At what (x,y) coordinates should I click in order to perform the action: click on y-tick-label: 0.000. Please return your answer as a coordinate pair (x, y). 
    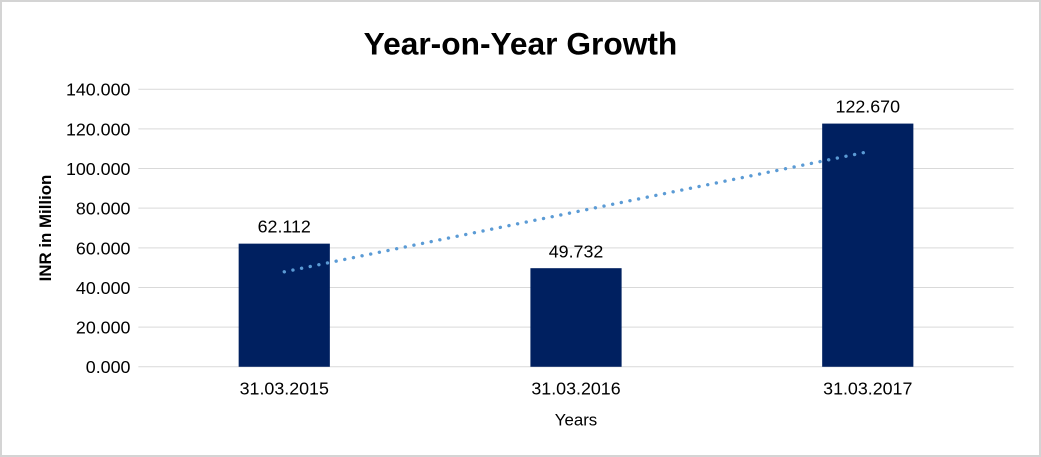
    Looking at the image, I should click on (108, 367).